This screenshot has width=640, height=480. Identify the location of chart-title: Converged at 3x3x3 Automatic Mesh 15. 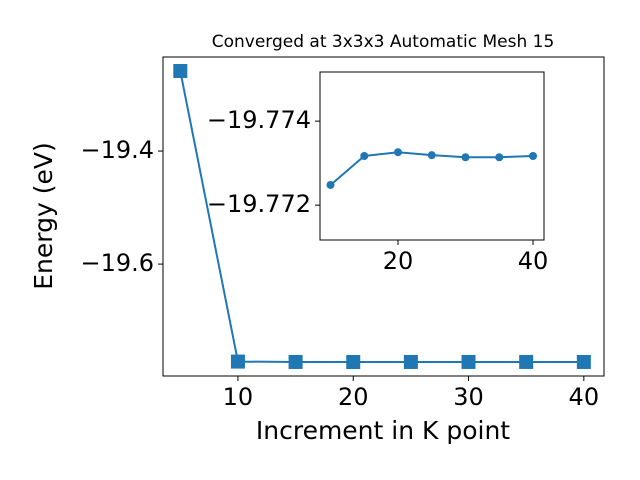
(383, 42).